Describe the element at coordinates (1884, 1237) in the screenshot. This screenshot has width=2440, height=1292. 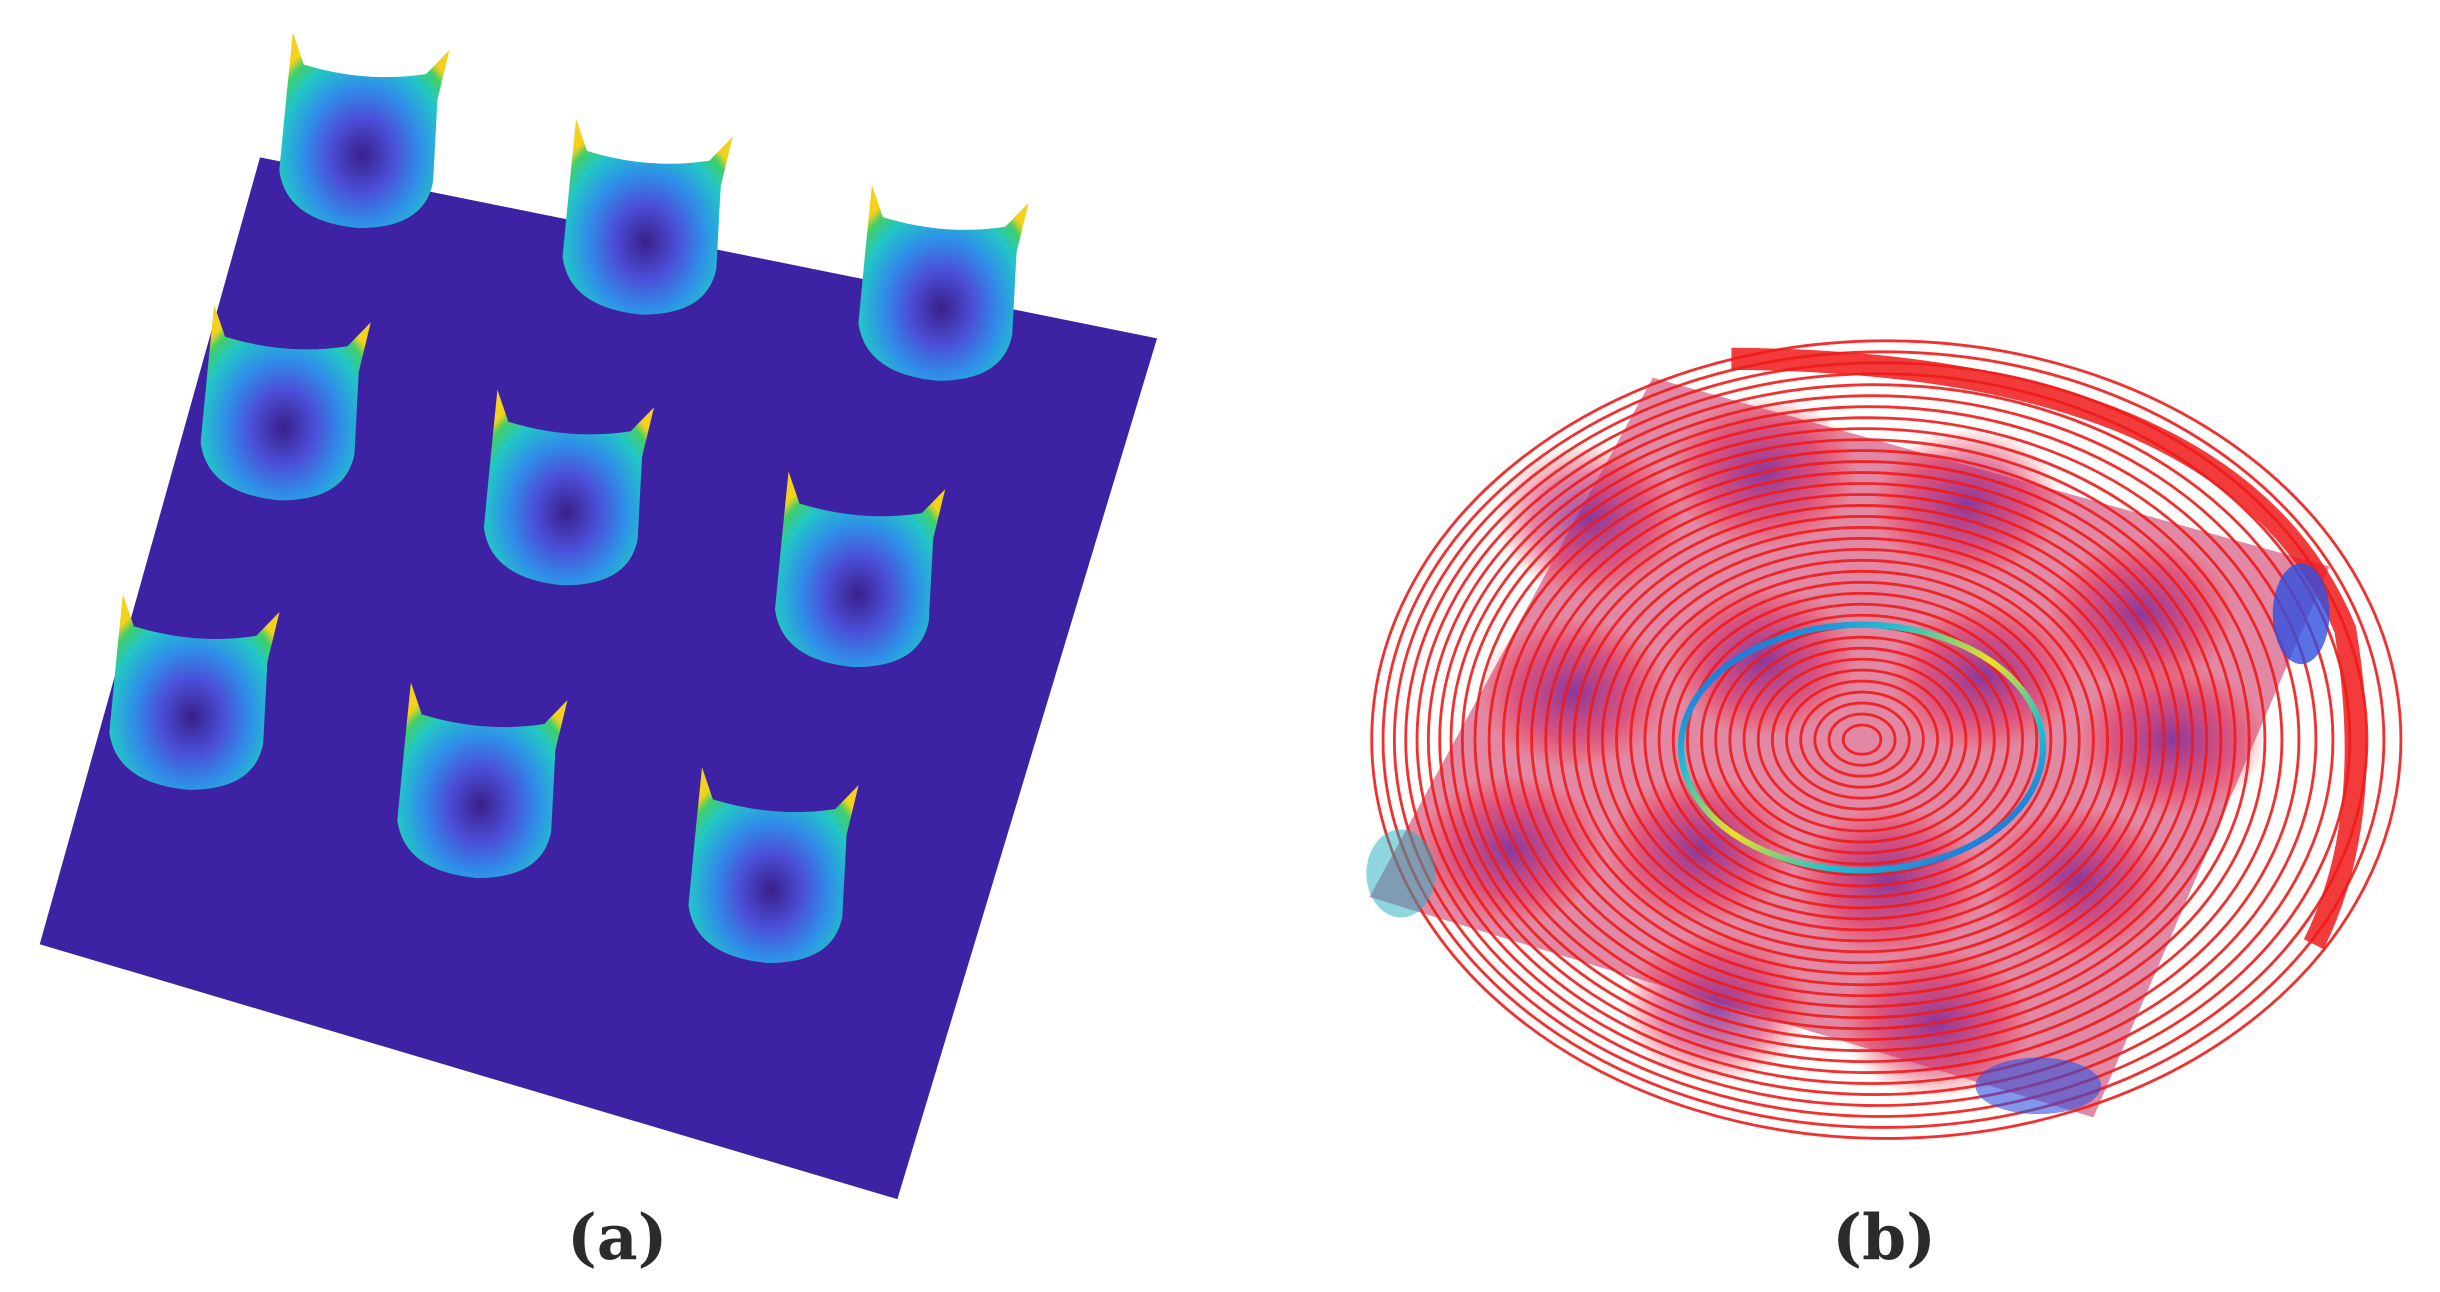
I see `panel-label: (b)` at that location.